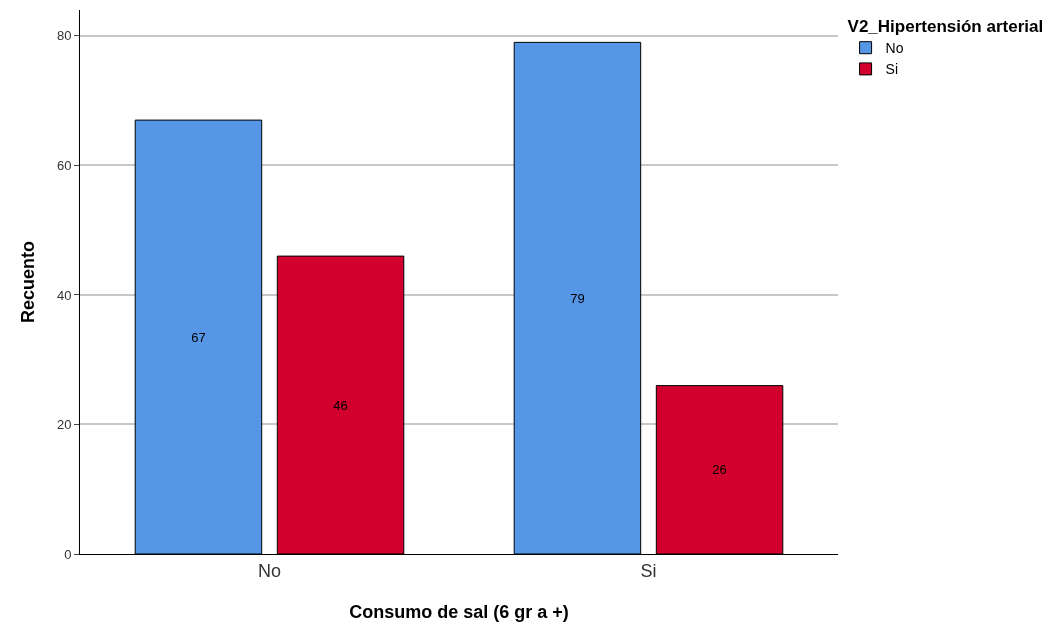  What do you see at coordinates (892, 69) in the screenshot?
I see `legend-label: Si` at bounding box center [892, 69].